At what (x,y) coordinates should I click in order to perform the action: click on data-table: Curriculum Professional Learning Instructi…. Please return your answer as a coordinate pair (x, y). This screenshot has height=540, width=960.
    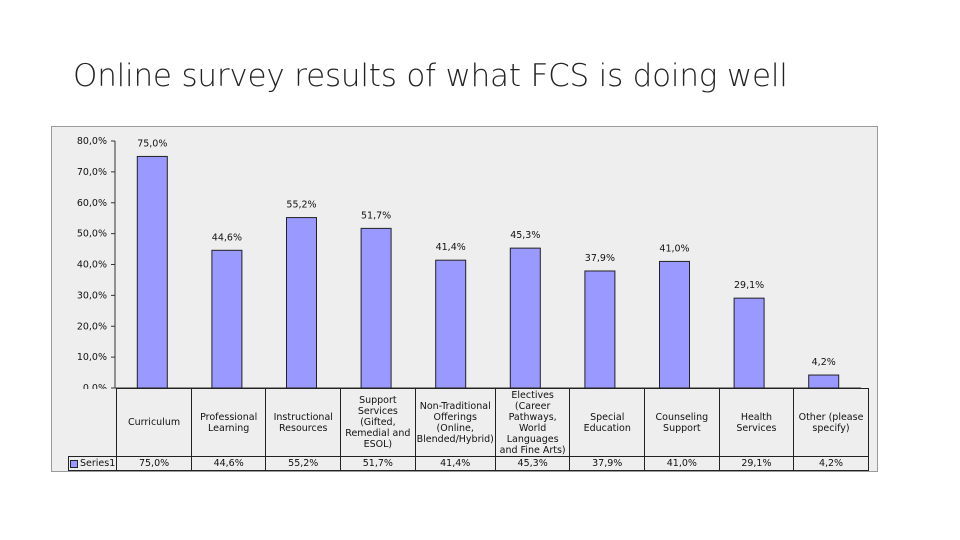
    Looking at the image, I should click on (468, 429).